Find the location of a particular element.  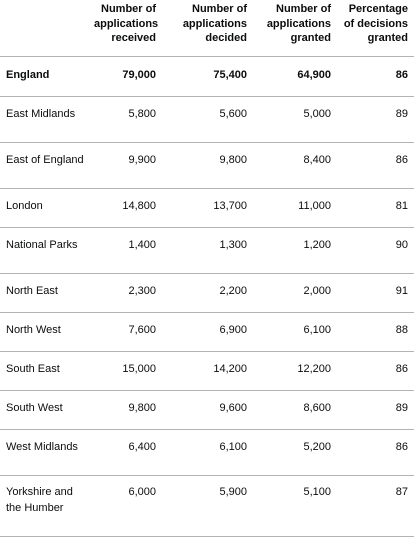

granted-cell: 12,200 is located at coordinates (293, 371).